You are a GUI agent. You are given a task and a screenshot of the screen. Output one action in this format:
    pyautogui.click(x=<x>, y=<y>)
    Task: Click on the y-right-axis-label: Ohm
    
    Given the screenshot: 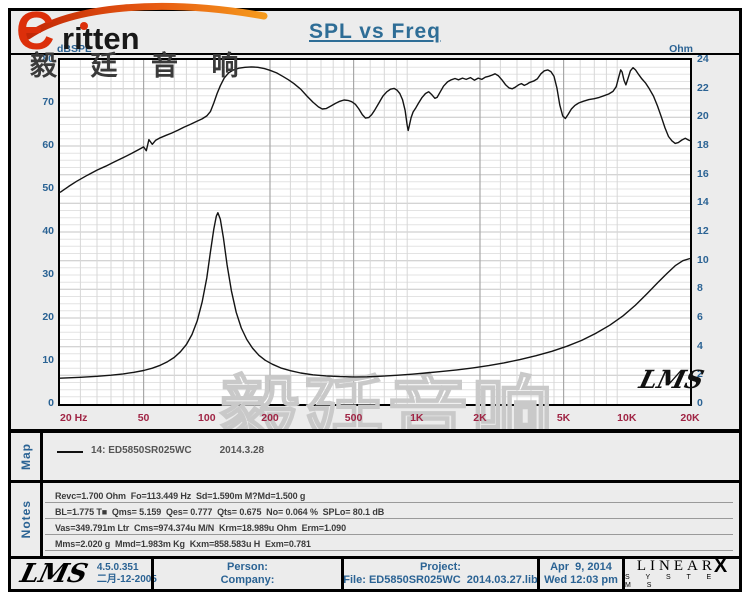 What is the action you would take?
    pyautogui.click(x=681, y=49)
    